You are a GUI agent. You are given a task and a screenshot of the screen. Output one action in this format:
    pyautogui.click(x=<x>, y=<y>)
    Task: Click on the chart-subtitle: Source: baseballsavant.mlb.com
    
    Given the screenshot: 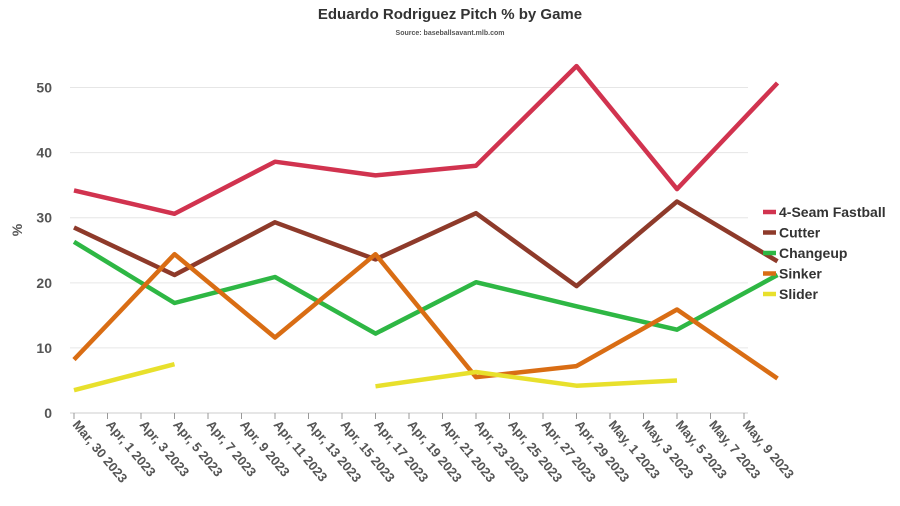 What is the action you would take?
    pyautogui.click(x=450, y=33)
    